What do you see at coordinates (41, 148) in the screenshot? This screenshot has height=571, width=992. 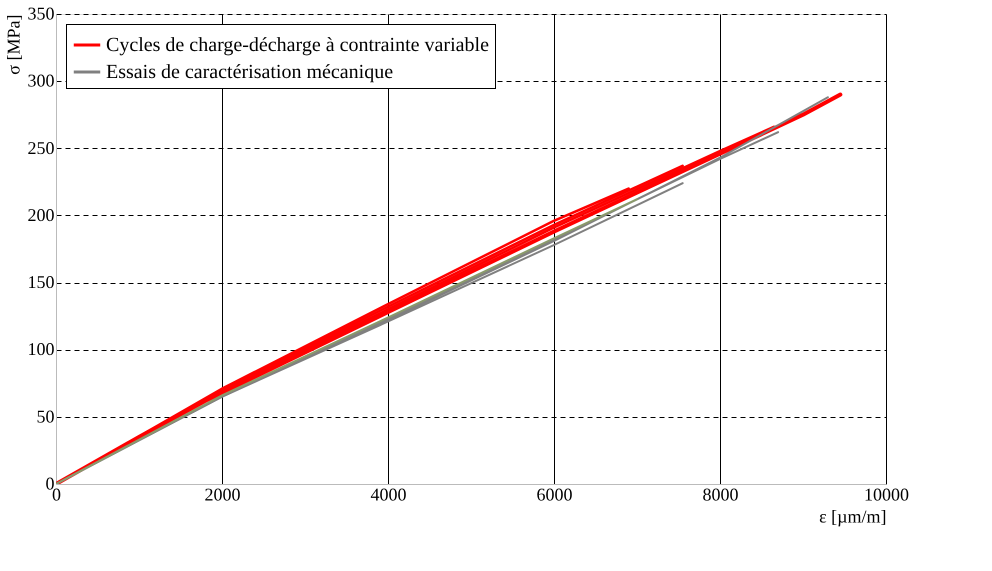 I see `y-tick-label: 250` at bounding box center [41, 148].